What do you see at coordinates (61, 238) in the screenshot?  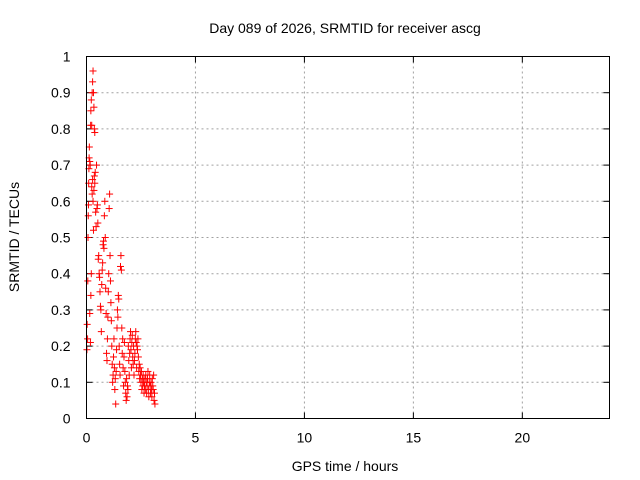 I see `y-tick-label: 0.5` at bounding box center [61, 238].